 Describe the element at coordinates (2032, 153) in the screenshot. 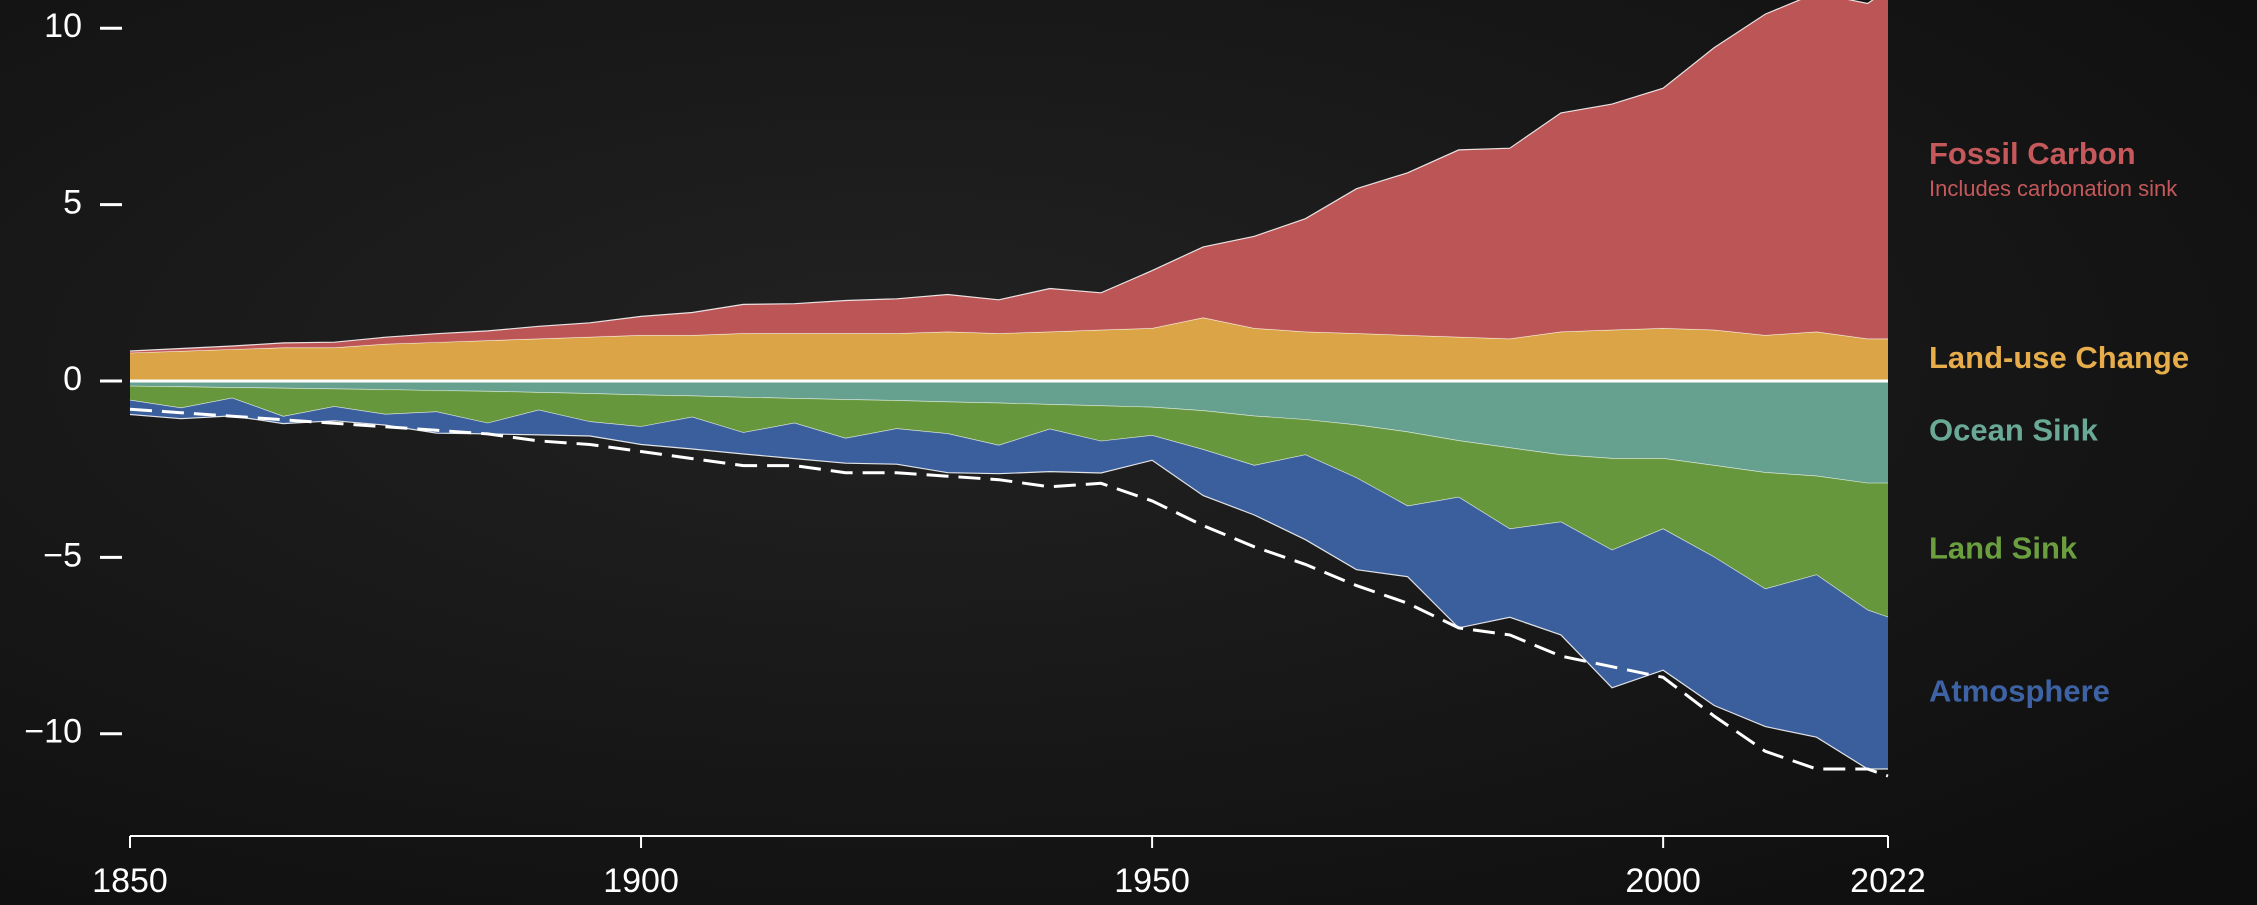

I see `legend-label: Fossil Carbon` at that location.